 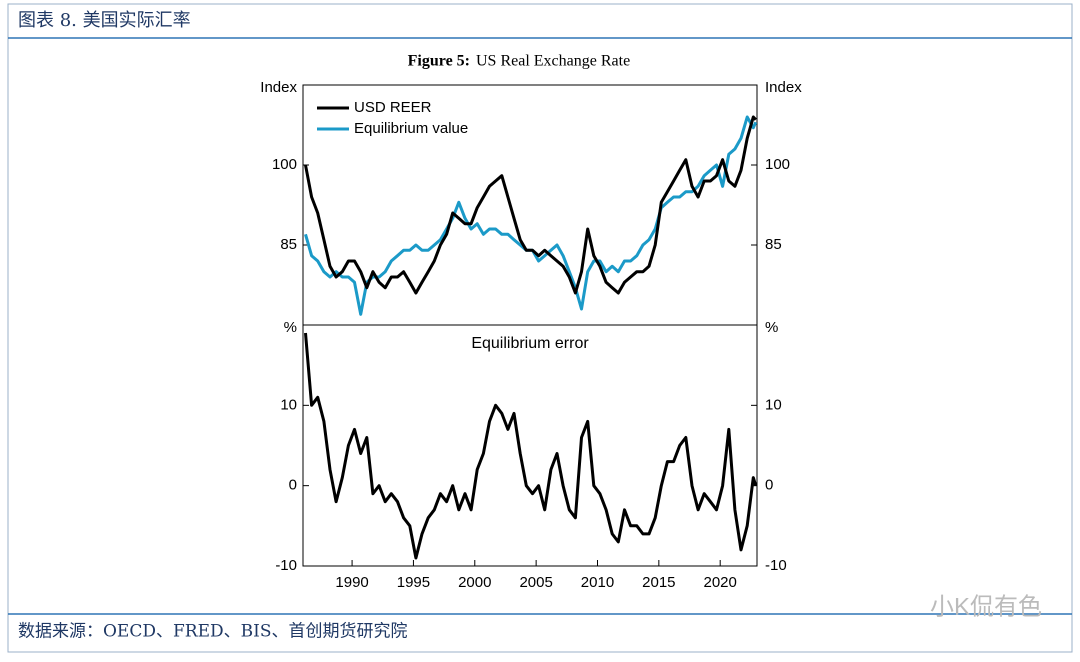 I want to click on y-tick-label: -10, so click(x=286, y=565).